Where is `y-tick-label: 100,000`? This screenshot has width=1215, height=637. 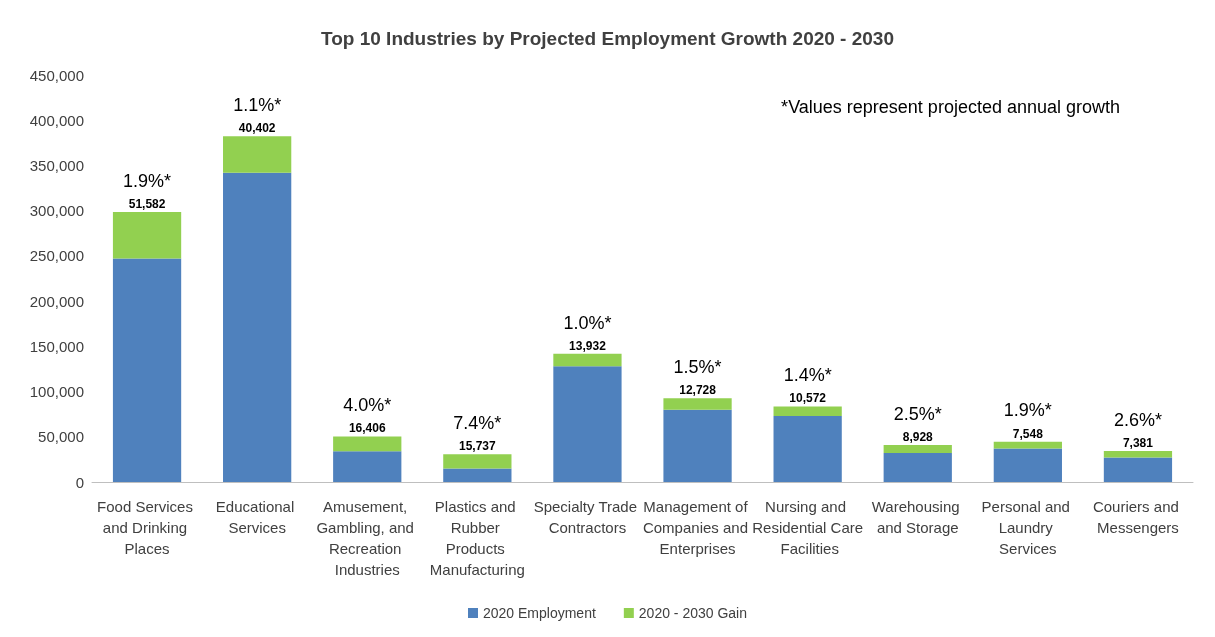
y-tick-label: 100,000 is located at coordinates (56, 392).